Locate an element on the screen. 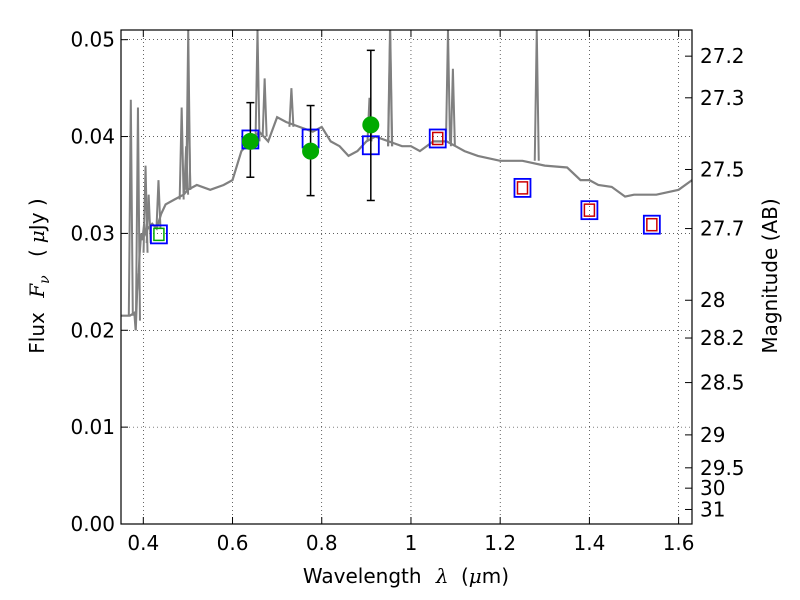 The height and width of the screenshot is (600, 800). x-tick-label: 0.6 is located at coordinates (233, 543).